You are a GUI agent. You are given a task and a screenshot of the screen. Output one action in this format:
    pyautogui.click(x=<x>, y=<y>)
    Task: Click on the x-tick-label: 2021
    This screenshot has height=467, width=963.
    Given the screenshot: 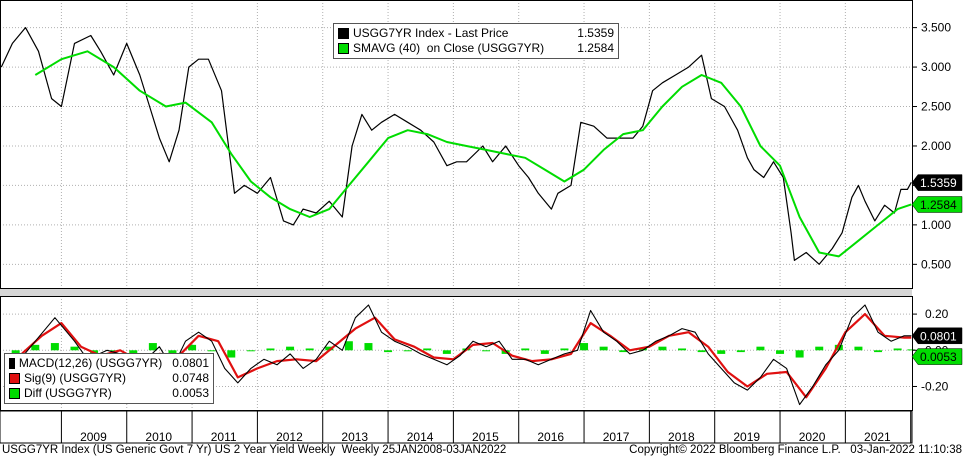 What is the action you would take?
    pyautogui.click(x=877, y=437)
    